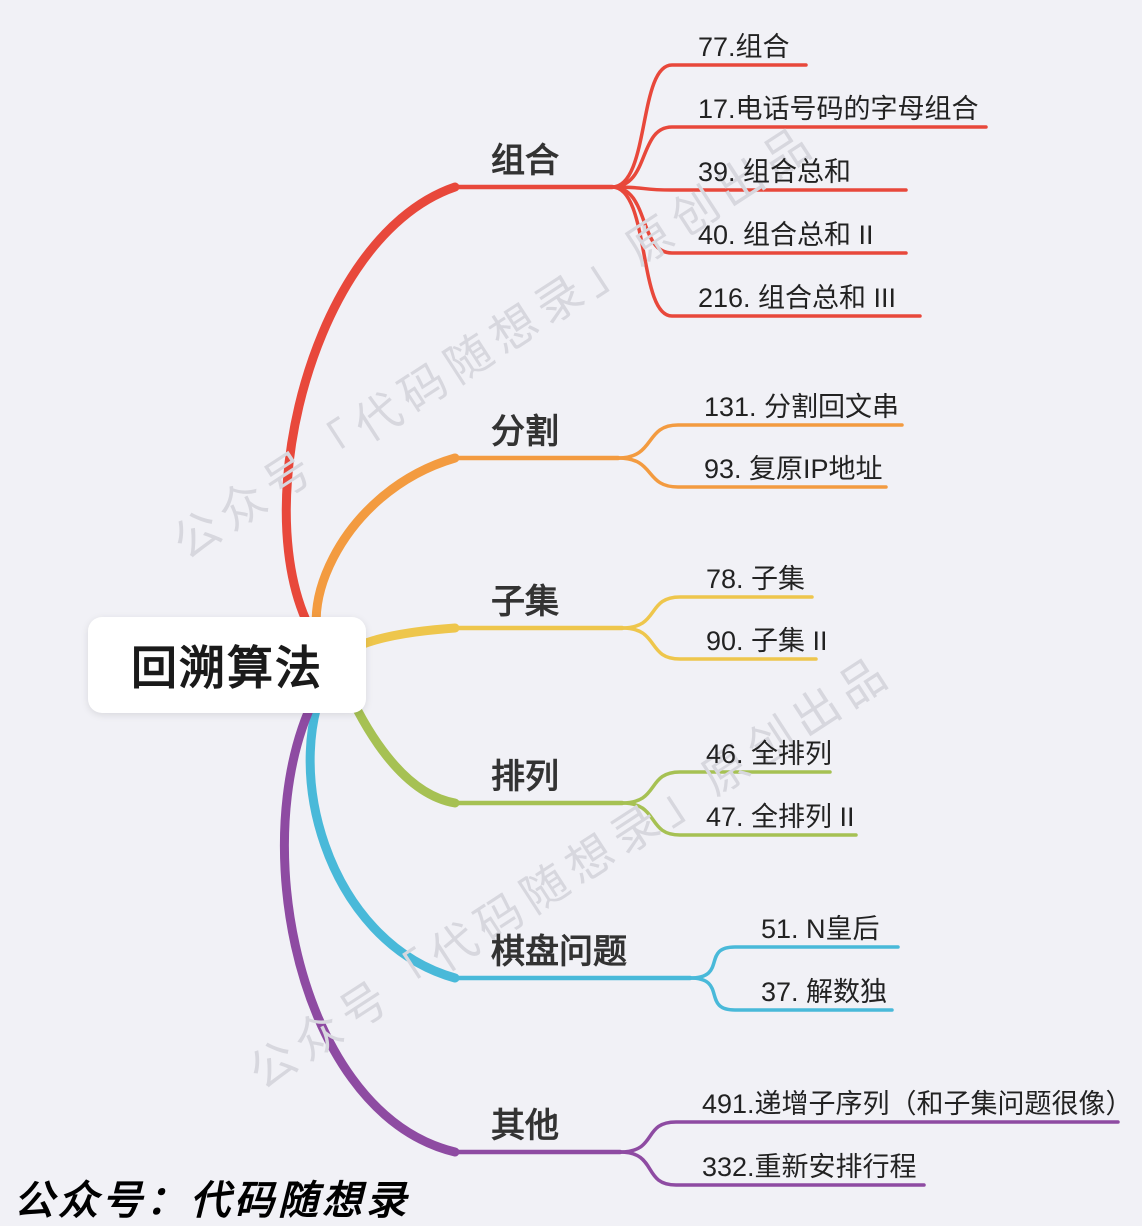  Describe the element at coordinates (525, 161) in the screenshot. I see `branch-node-1: 组合` at that location.